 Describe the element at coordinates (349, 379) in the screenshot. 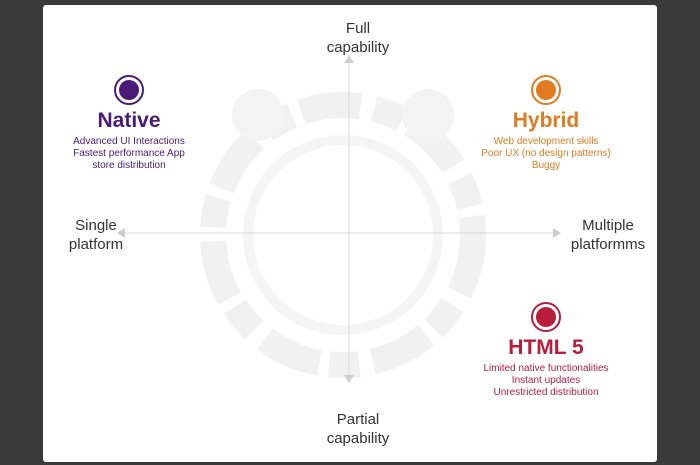

I see `axis-arrow-down-icon` at that location.